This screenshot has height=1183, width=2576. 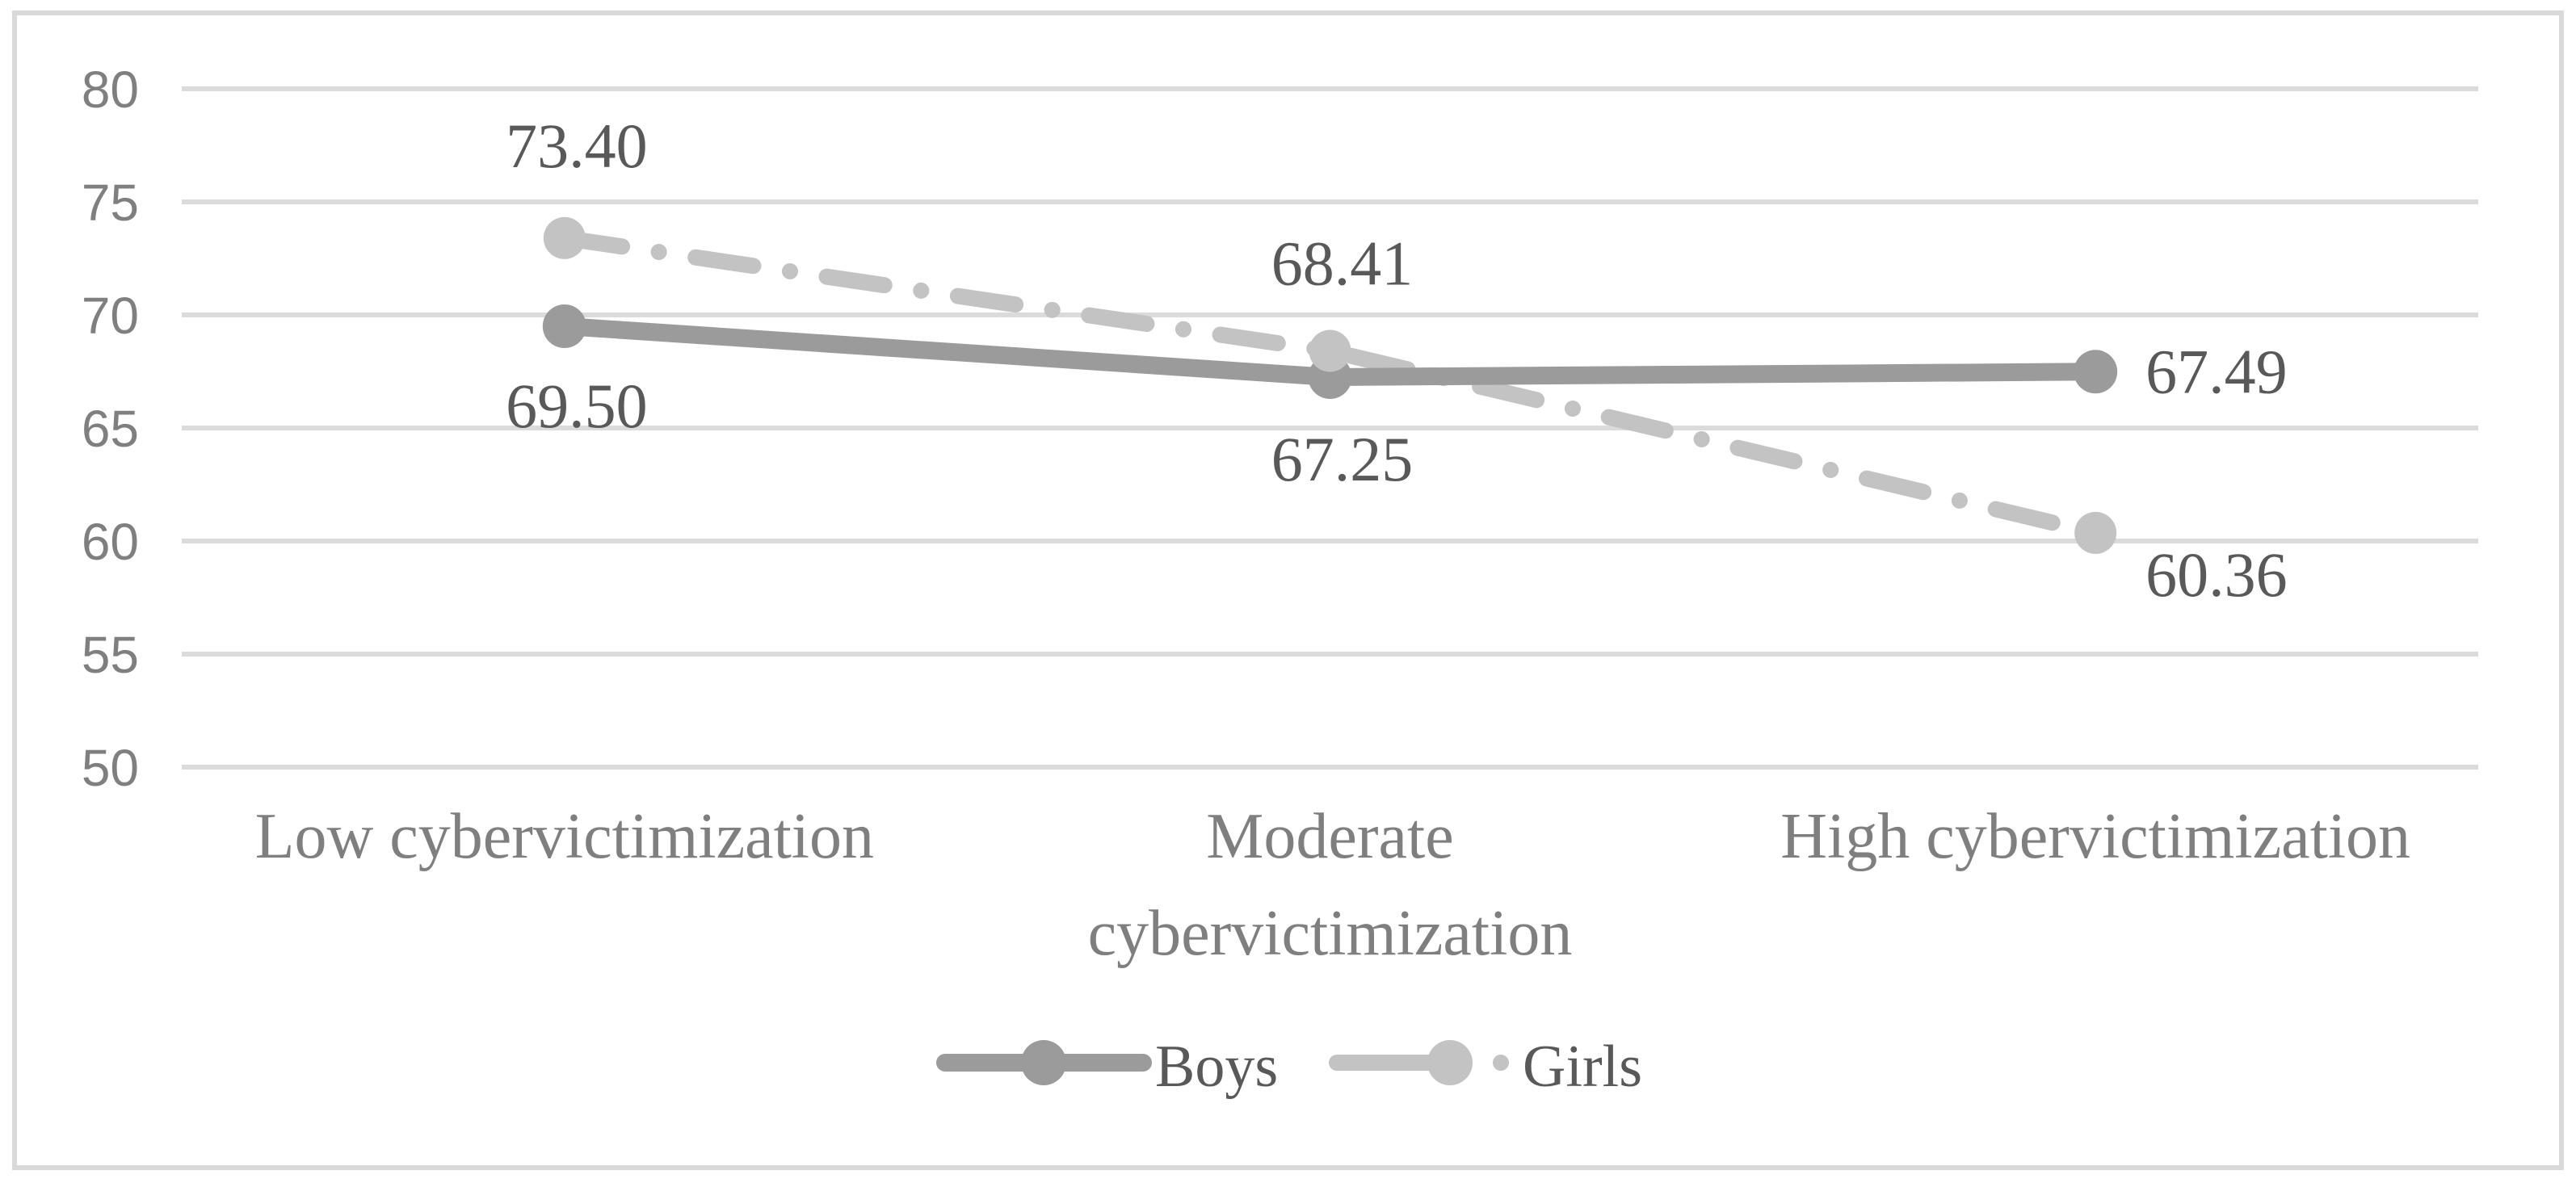 What do you see at coordinates (111, 542) in the screenshot?
I see `y-tick-label: 60` at bounding box center [111, 542].